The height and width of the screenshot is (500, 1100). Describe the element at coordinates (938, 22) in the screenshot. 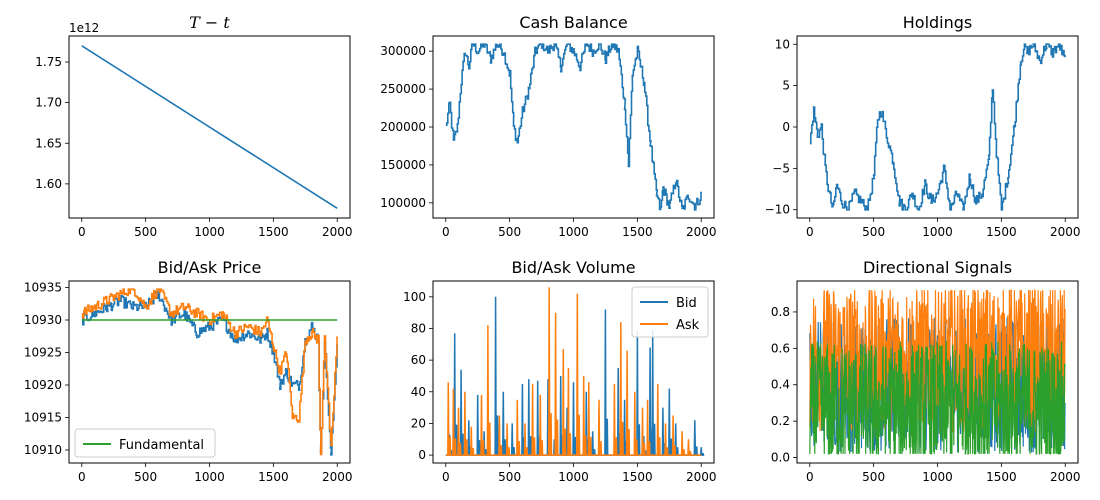

I see `chart-title: Holdings` at that location.